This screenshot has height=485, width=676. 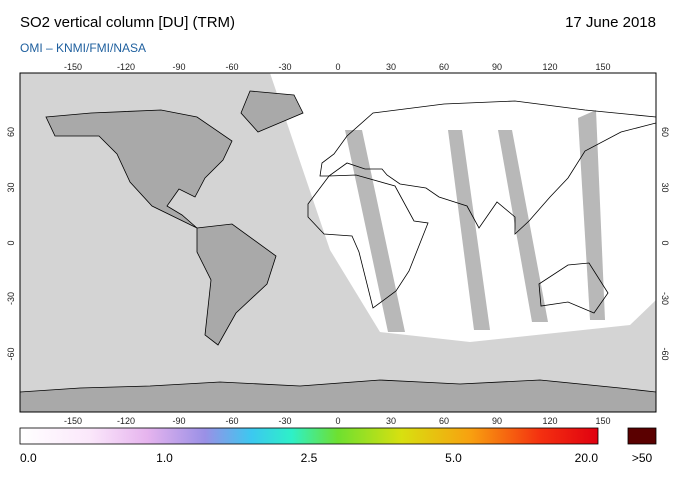 What do you see at coordinates (11, 187) in the screenshot?
I see `lat-label-left: 30` at bounding box center [11, 187].